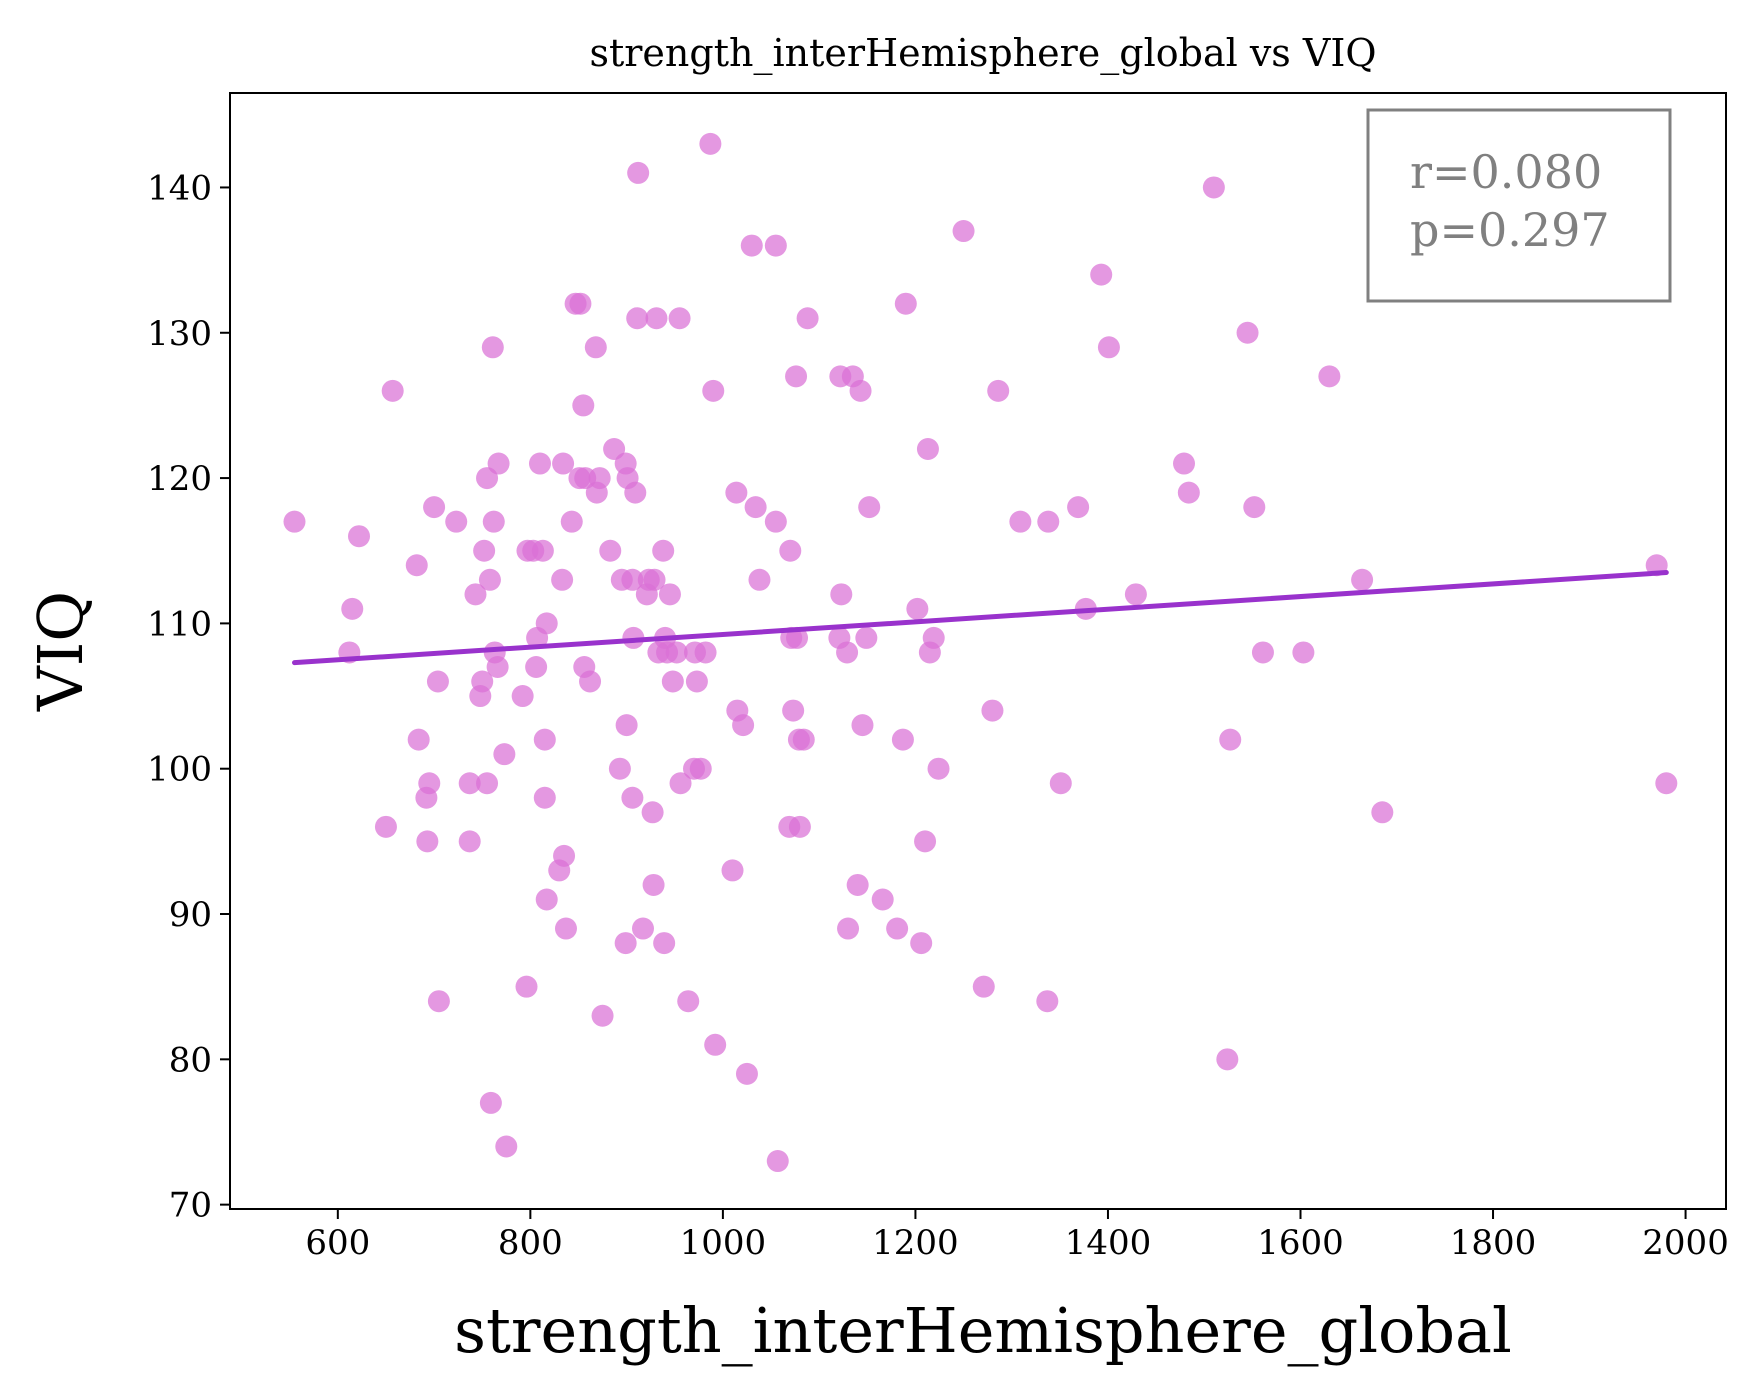 The width and height of the screenshot is (1751, 1395). Describe the element at coordinates (337, 1243) in the screenshot. I see `x-tick-label: 600` at that location.